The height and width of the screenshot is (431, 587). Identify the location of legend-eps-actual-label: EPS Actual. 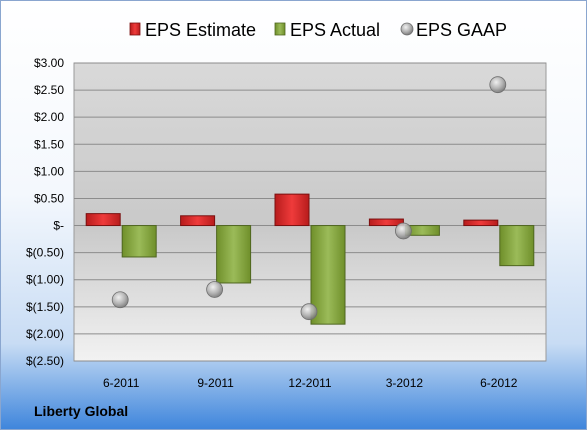
(335, 30).